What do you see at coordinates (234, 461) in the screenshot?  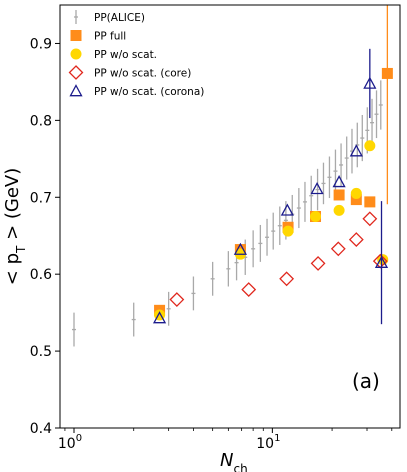 I see `x-axis-label: Nch` at bounding box center [234, 461].